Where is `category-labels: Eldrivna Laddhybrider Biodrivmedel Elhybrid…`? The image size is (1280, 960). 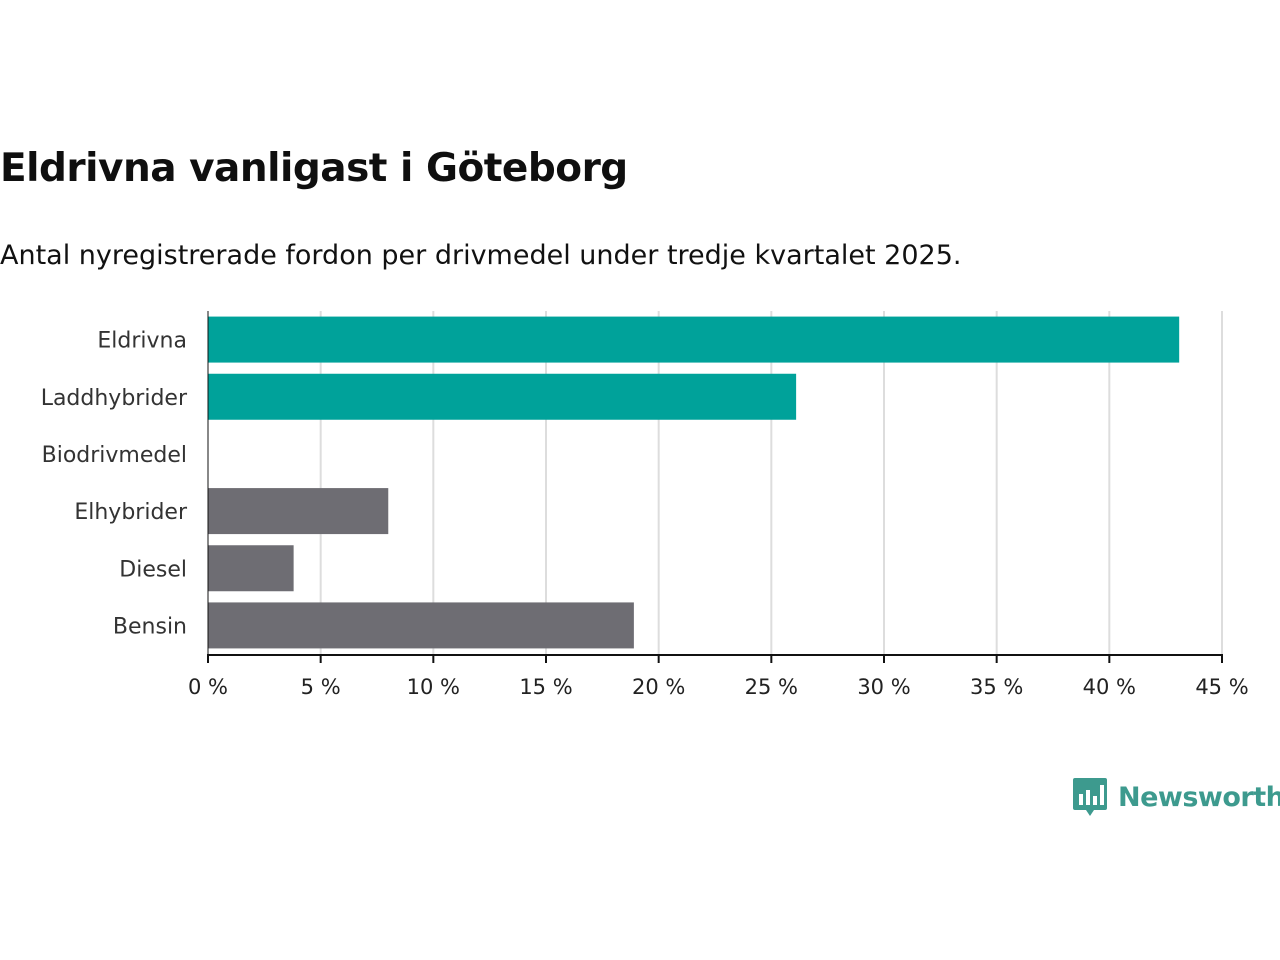
category-labels: Eldrivna Laddhybrider Biodrivmedel Elhybrid… is located at coordinates (114, 484).